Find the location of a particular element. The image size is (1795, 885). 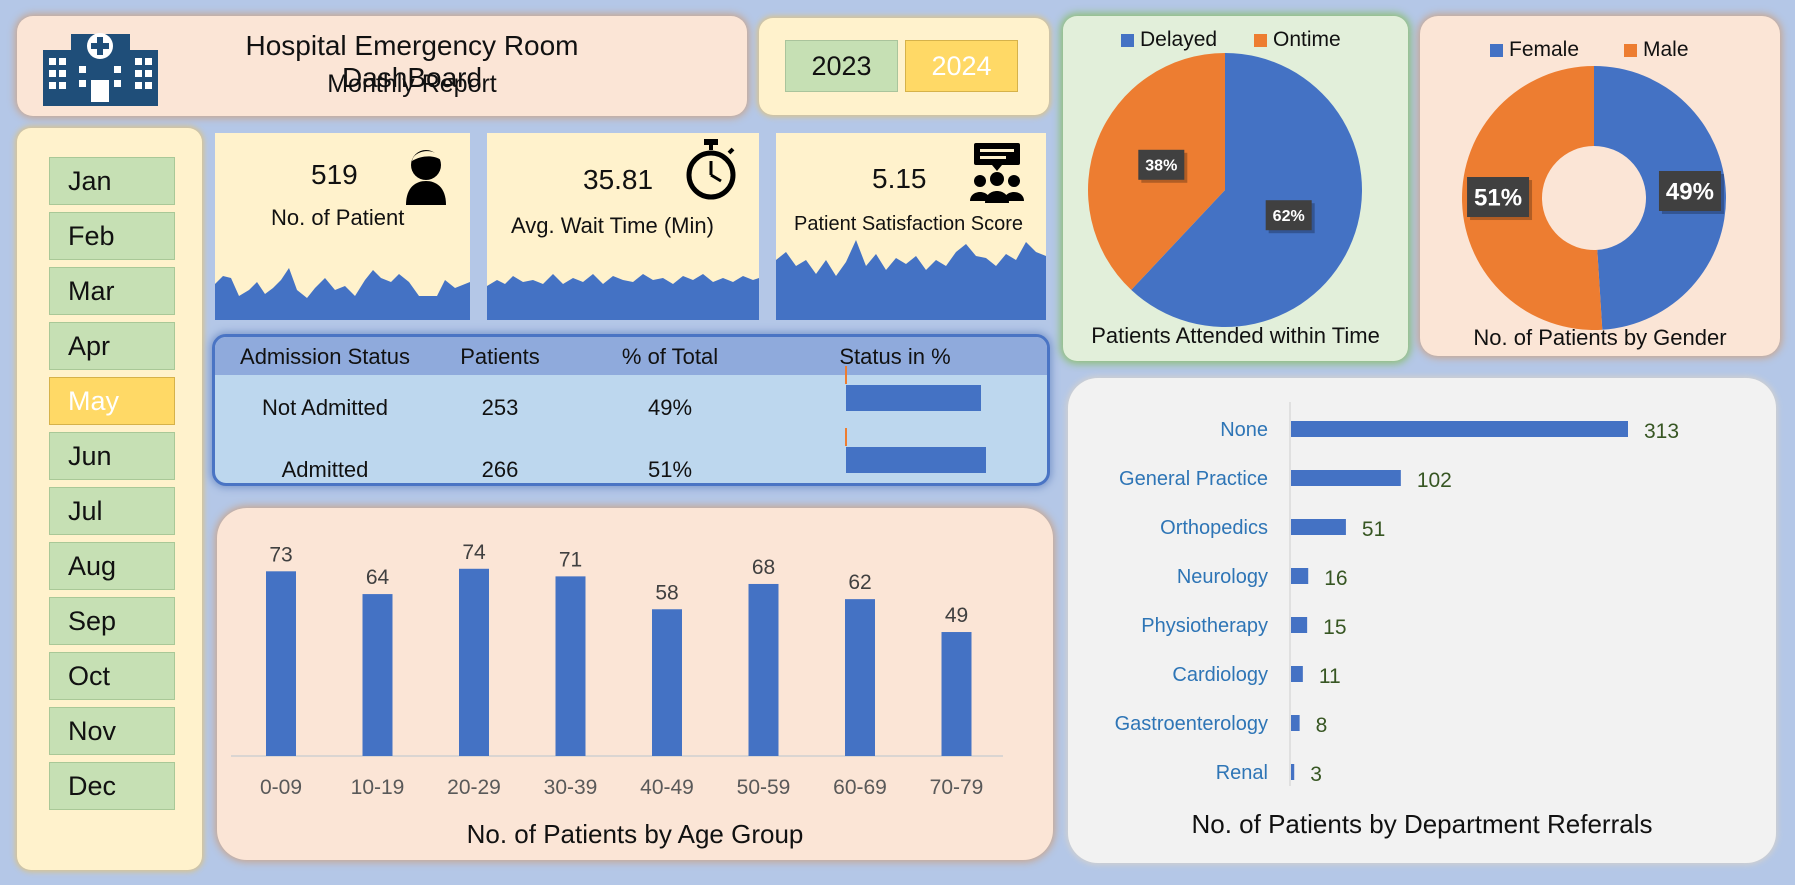

age-category-label: 50-59 is located at coordinates (764, 787).